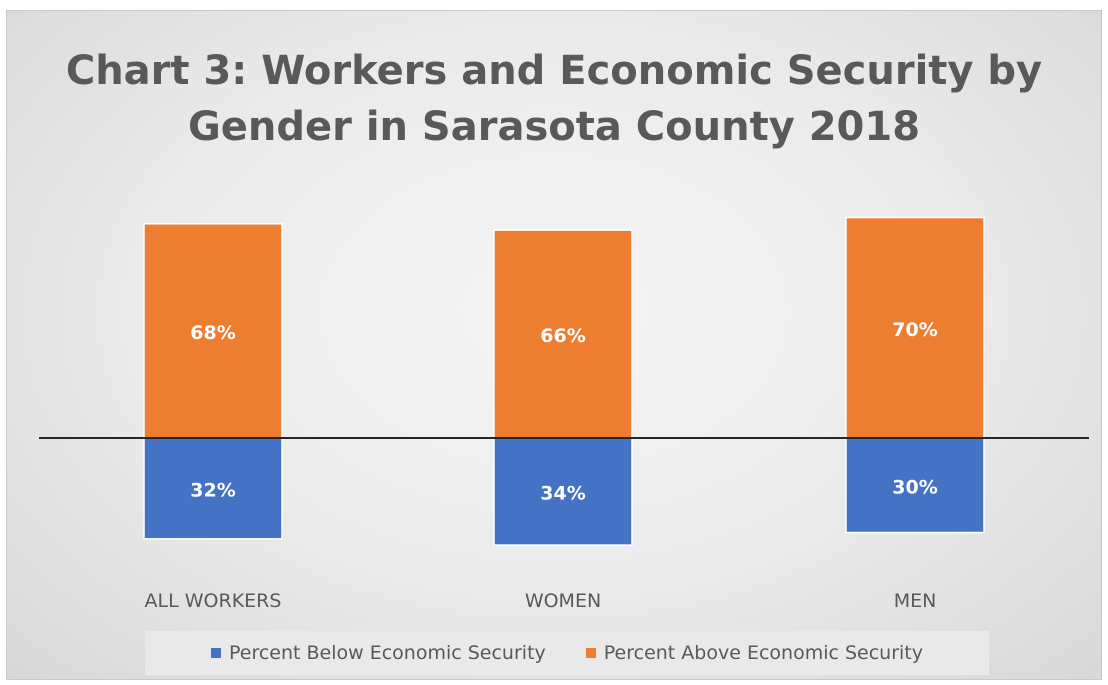 This screenshot has height=685, width=1108. I want to click on bar-below-men, so click(915, 485).